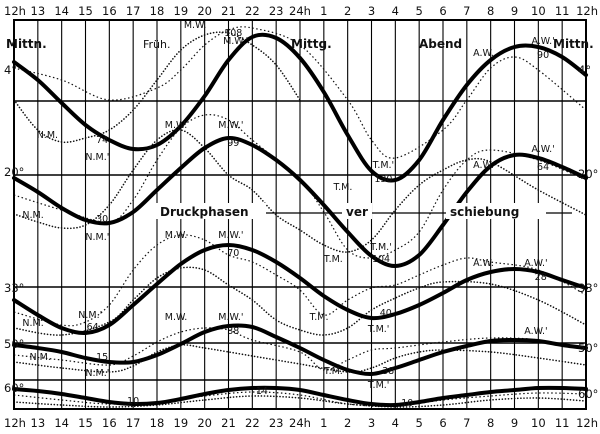 This screenshot has height=434, width=600. I want to click on hour-tick-label-top: 19, so click(181, 11).